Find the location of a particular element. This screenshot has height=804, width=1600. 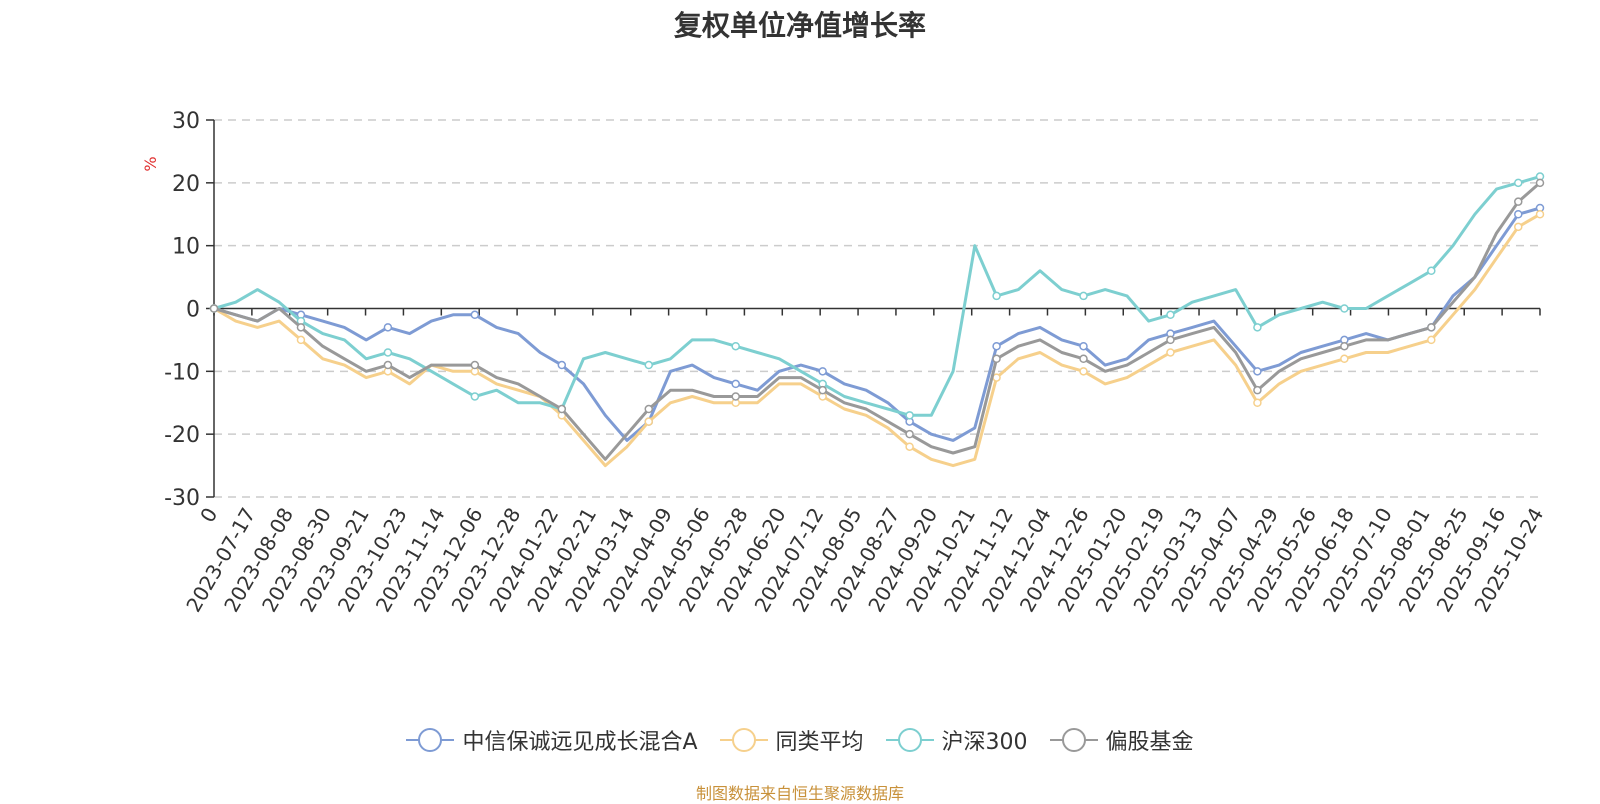

chart-legend: 中信保诚远见成长混合A 同类平均 沪深300 偏股基金 is located at coordinates (800, 740).